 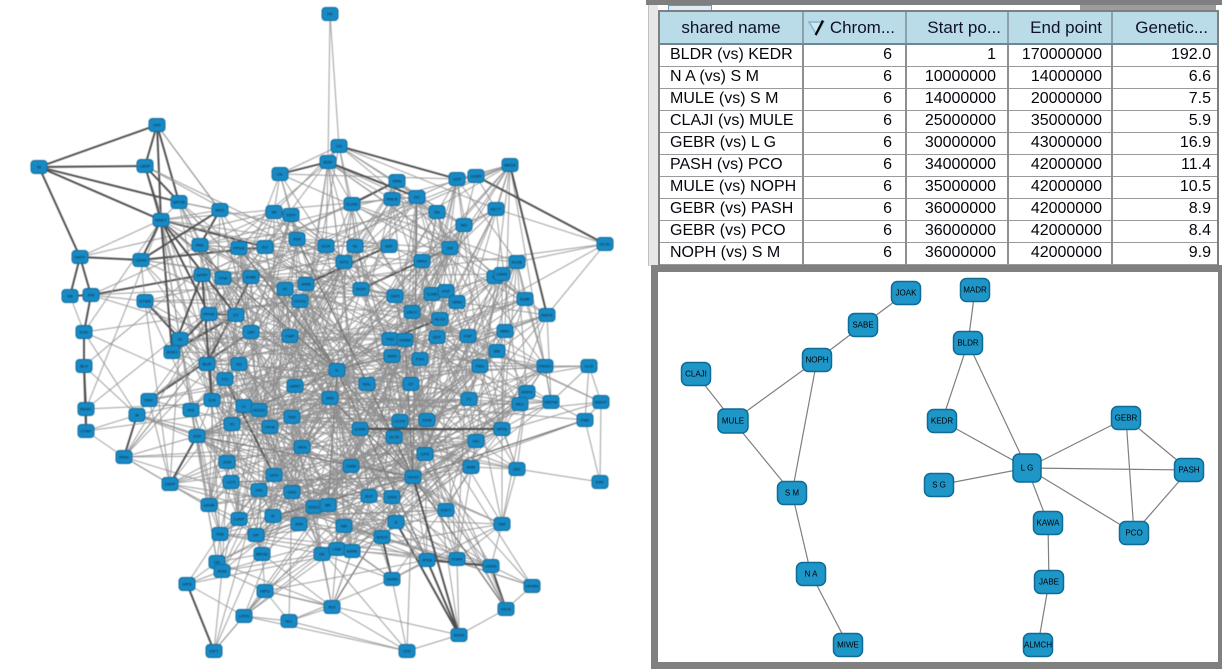 What do you see at coordinates (392, 497) in the screenshot?
I see `svg-text: OSIS` at bounding box center [392, 497].